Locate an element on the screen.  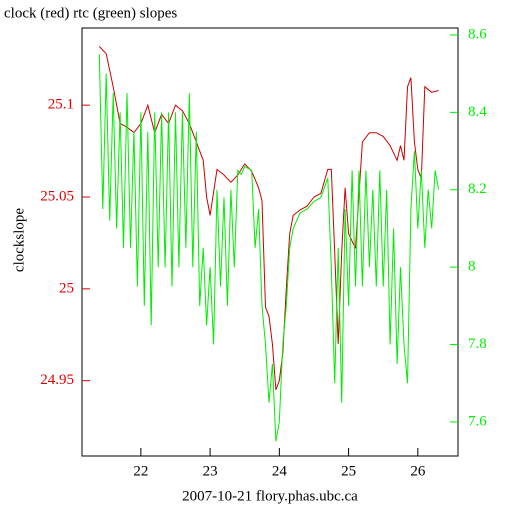
chart-title: clock (red) rtc (green) slopes is located at coordinates (90, 13).